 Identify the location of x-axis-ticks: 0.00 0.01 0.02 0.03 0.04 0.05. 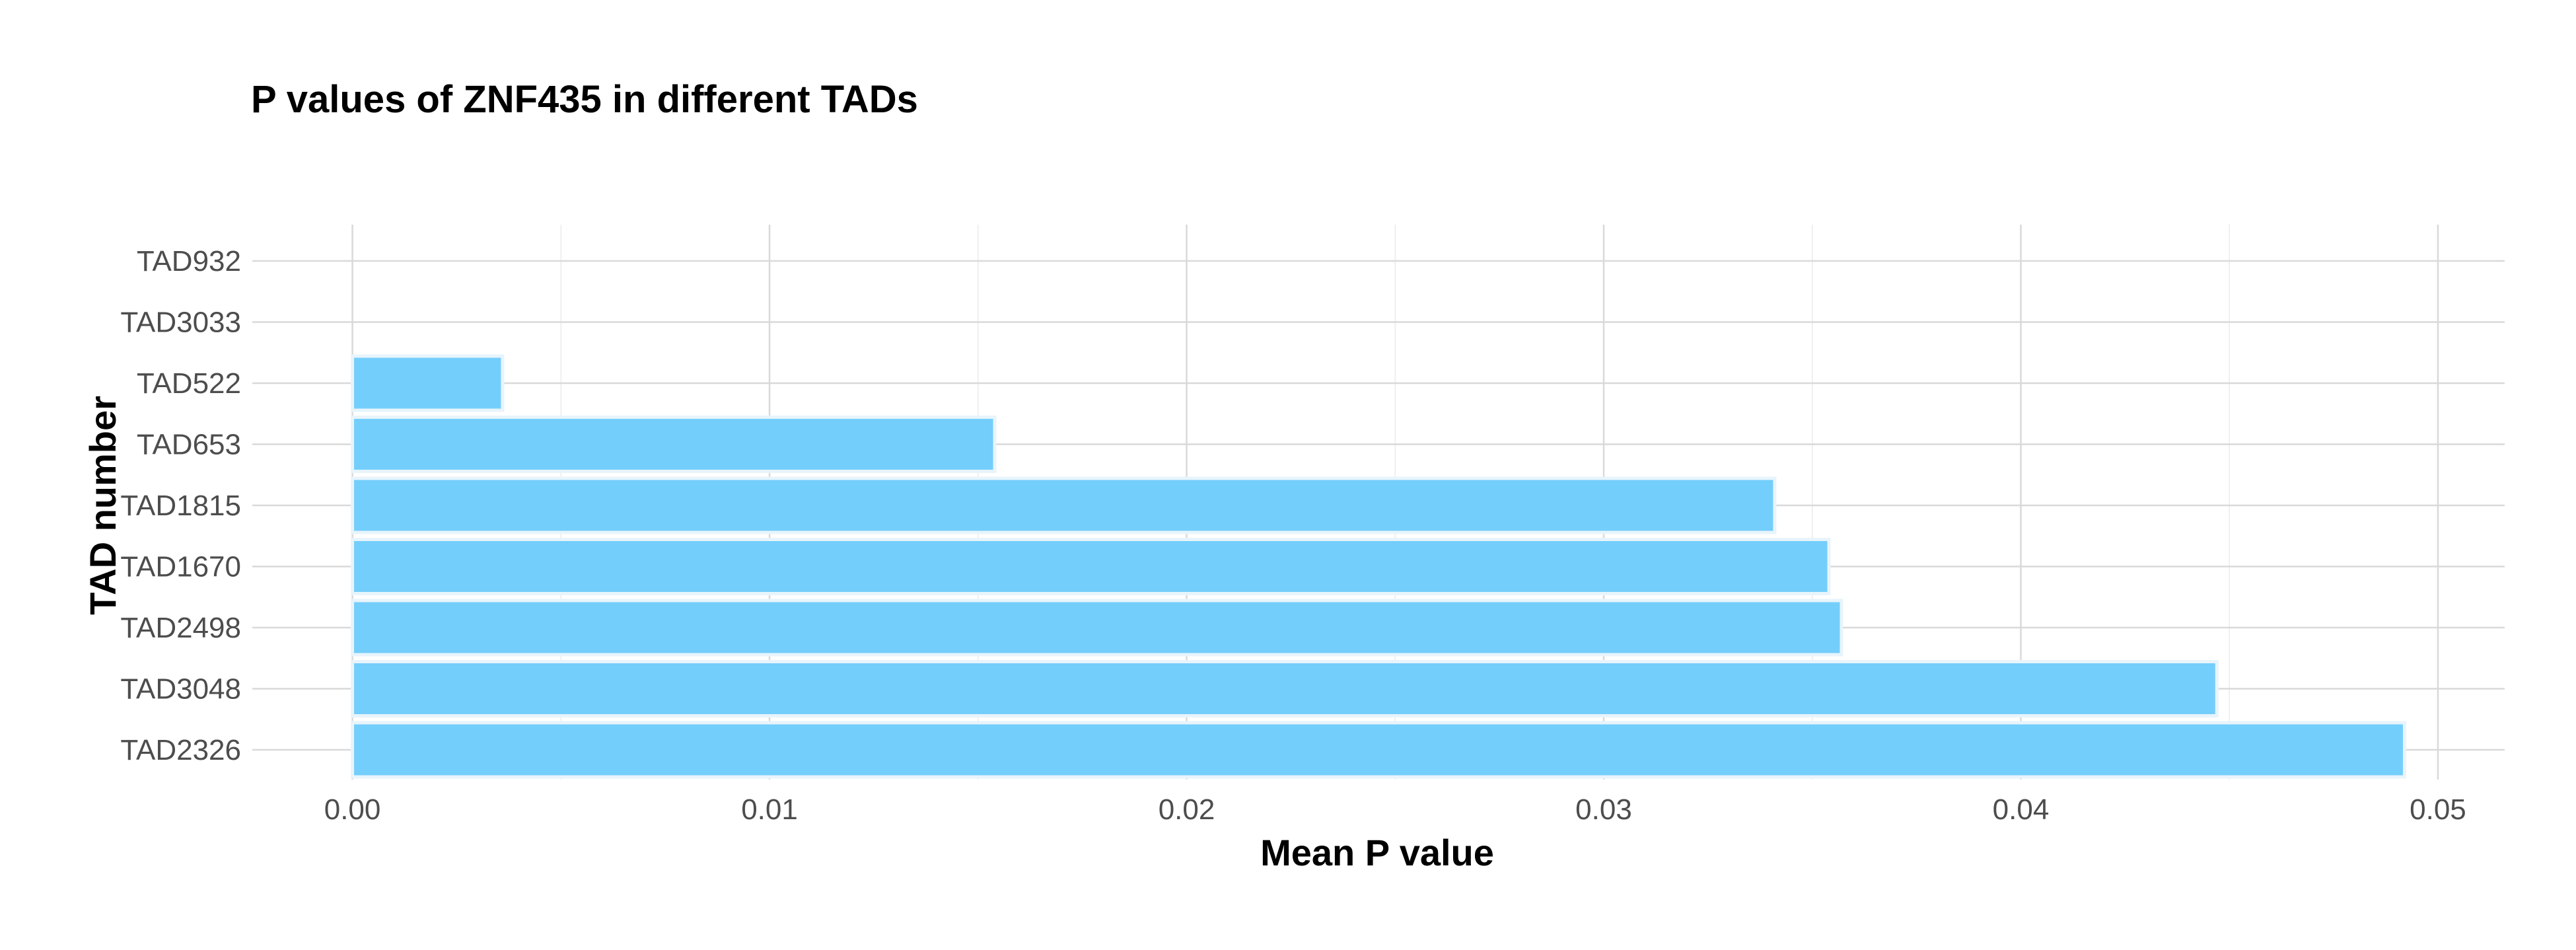
(1395, 809).